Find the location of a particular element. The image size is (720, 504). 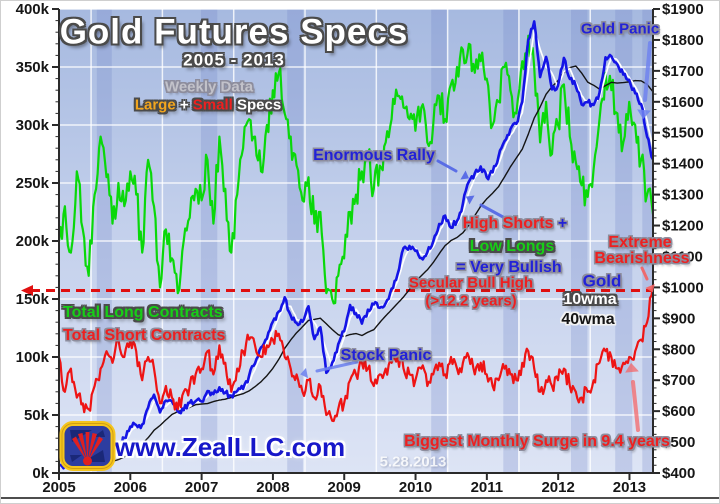

page-title: Gold Futures Specs is located at coordinates (234, 32).